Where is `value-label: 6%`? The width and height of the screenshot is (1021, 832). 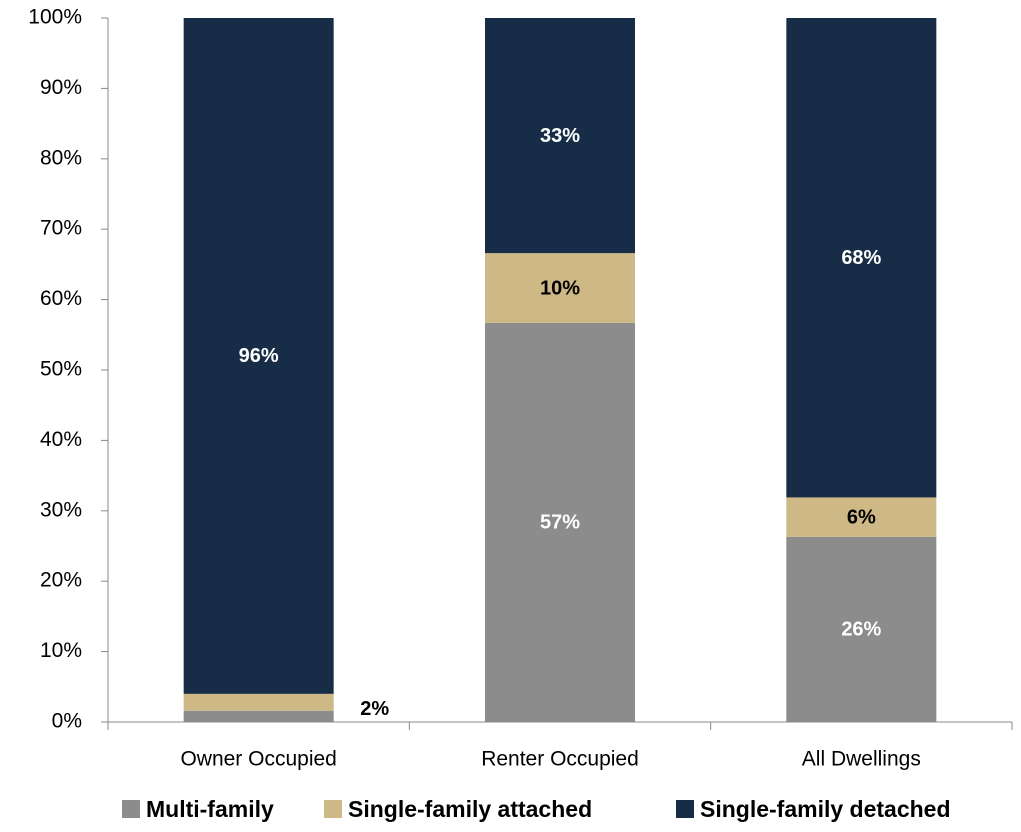 value-label: 6% is located at coordinates (861, 517).